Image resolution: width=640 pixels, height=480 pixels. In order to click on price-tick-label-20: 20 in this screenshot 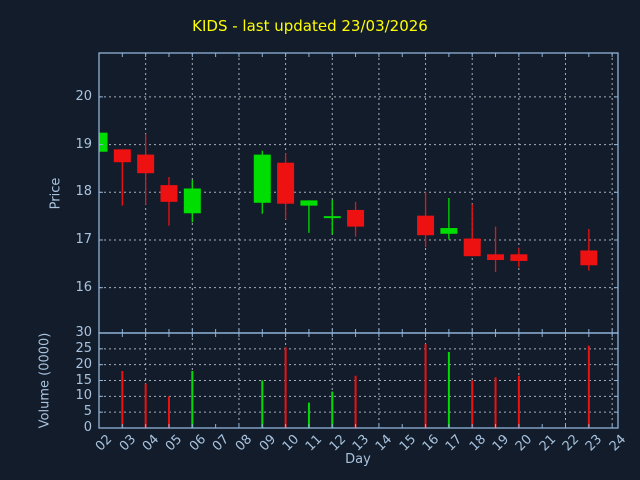, I will do `click(83, 96)`.